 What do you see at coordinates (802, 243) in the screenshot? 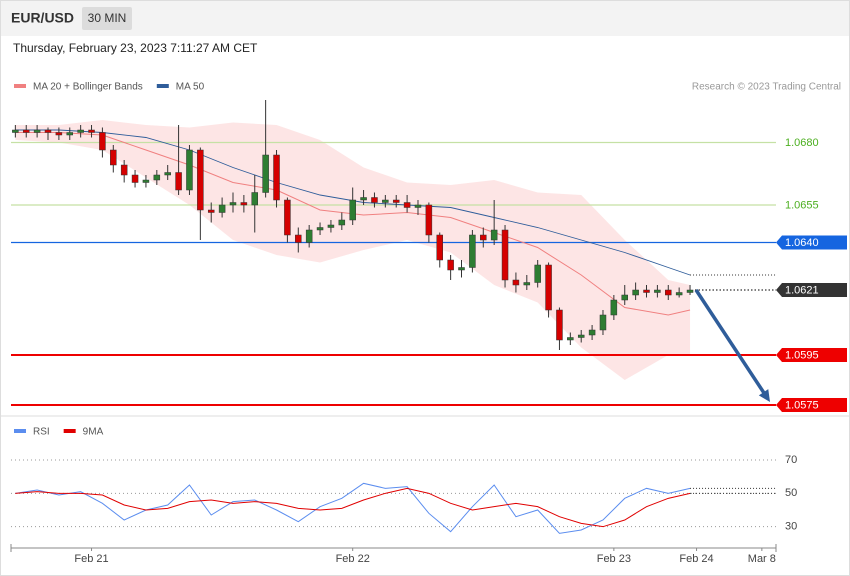
I see `level-label: 1.0640` at bounding box center [802, 243].